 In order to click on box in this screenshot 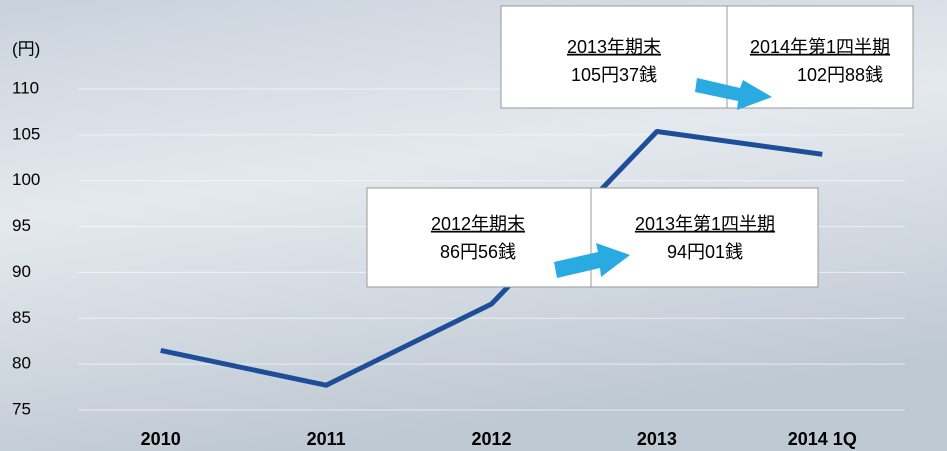, I will do `click(592, 237)`.